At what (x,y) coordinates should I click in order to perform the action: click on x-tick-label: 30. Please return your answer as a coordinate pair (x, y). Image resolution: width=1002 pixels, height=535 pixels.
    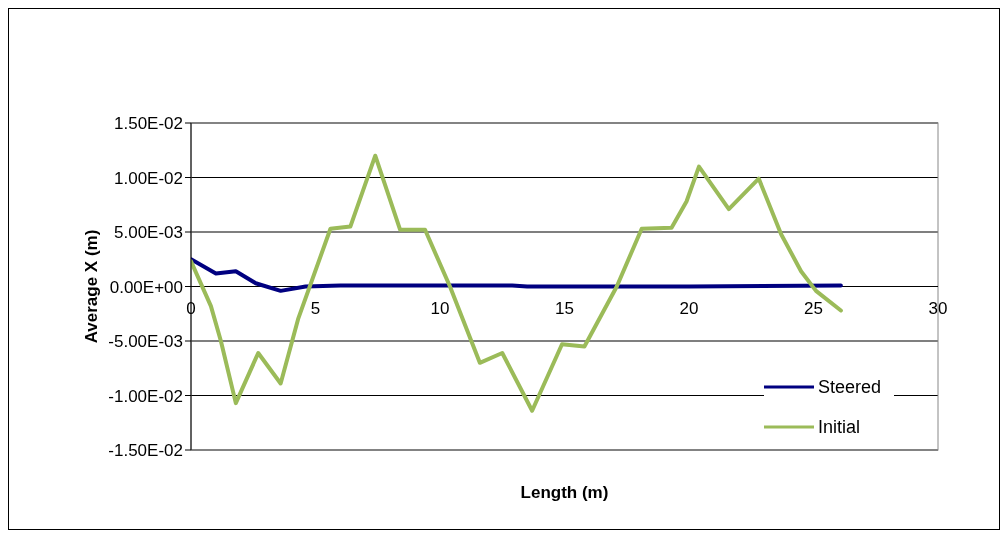
    Looking at the image, I should click on (938, 308).